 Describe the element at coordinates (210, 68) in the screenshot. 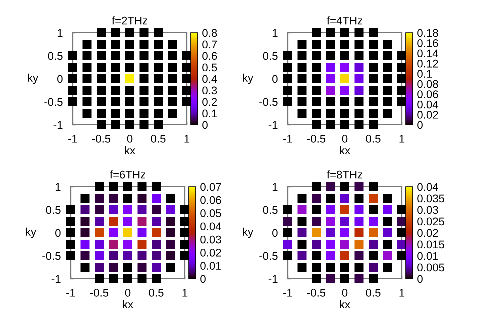

I see `color-bar-label: 0.5` at that location.